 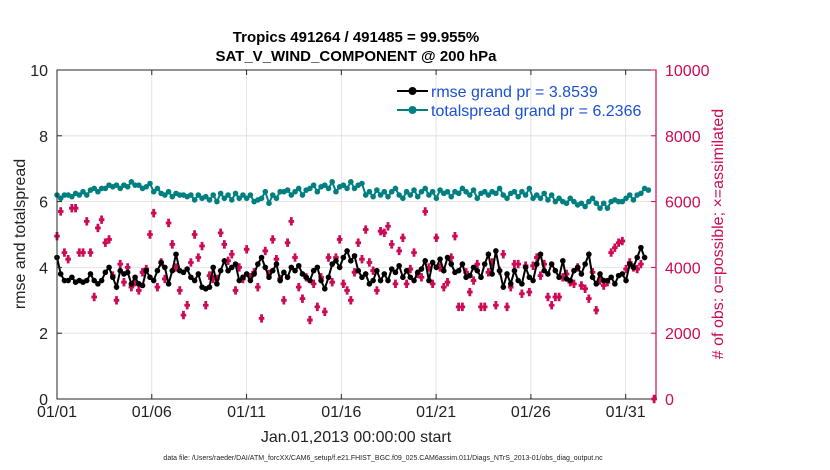 I want to click on x-tick-label: 01/06, so click(x=152, y=412).